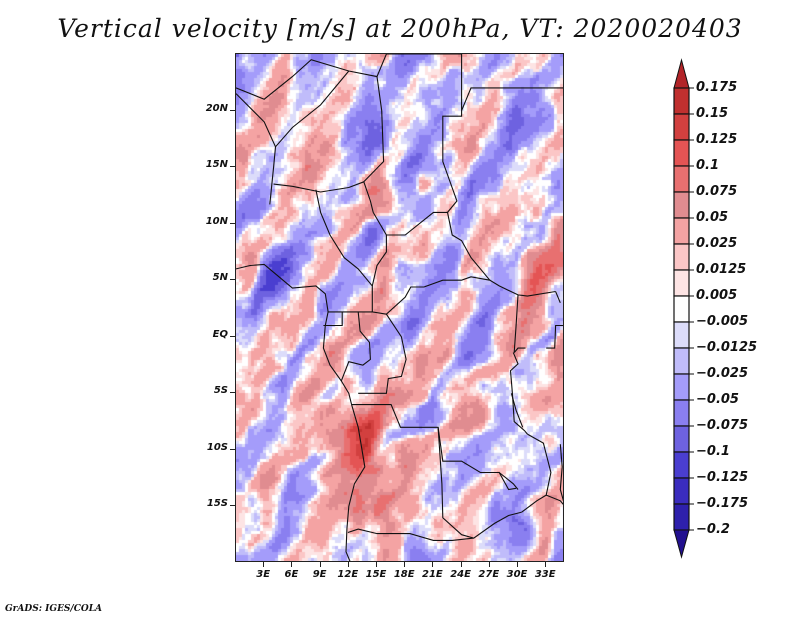  I want to click on y-tick-label: 20N, so click(216, 108).